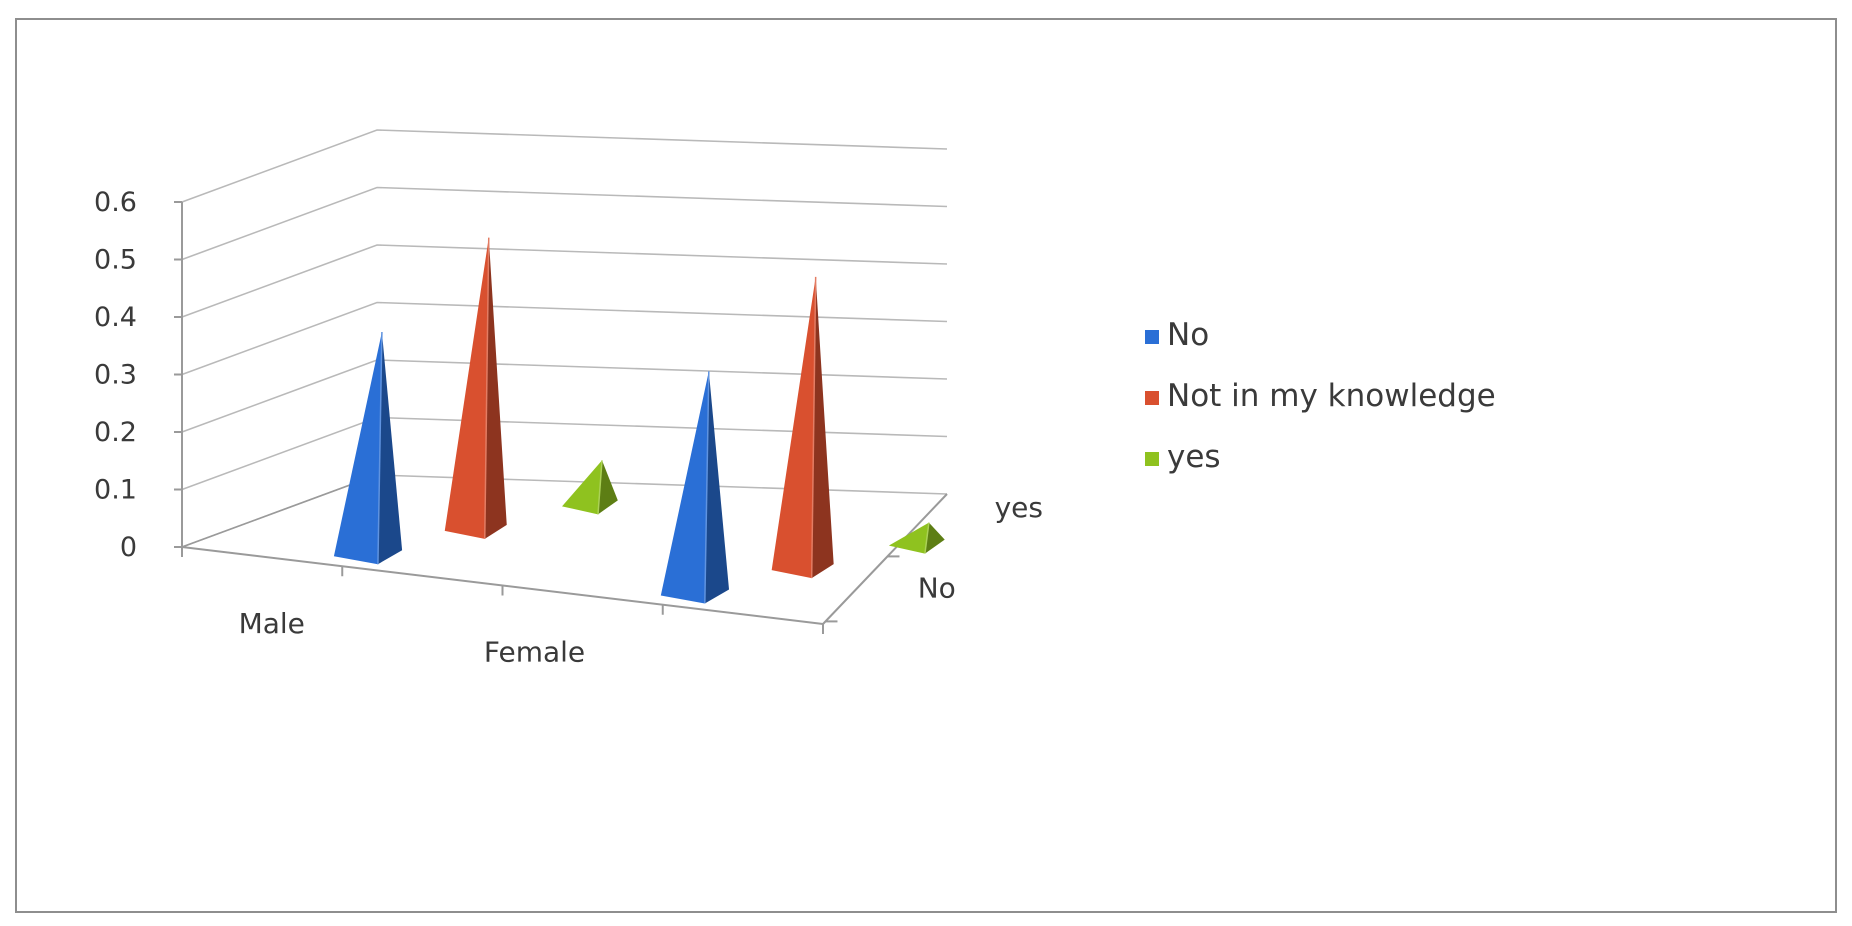 Image resolution: width=1852 pixels, height=926 pixels. What do you see at coordinates (115, 317) in the screenshot?
I see `y-tick-label: 0.4` at bounding box center [115, 317].